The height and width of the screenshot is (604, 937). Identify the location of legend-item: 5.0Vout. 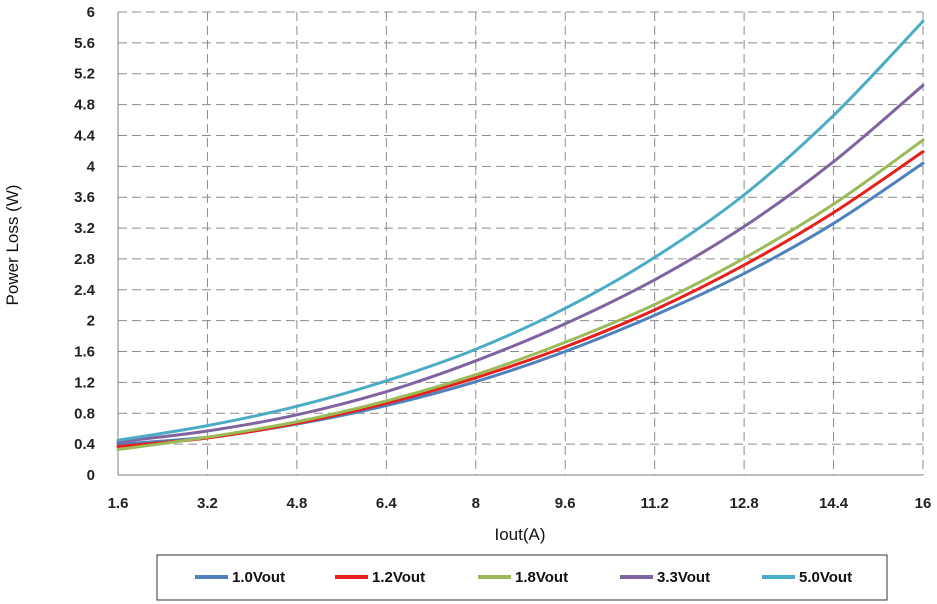
(807, 577).